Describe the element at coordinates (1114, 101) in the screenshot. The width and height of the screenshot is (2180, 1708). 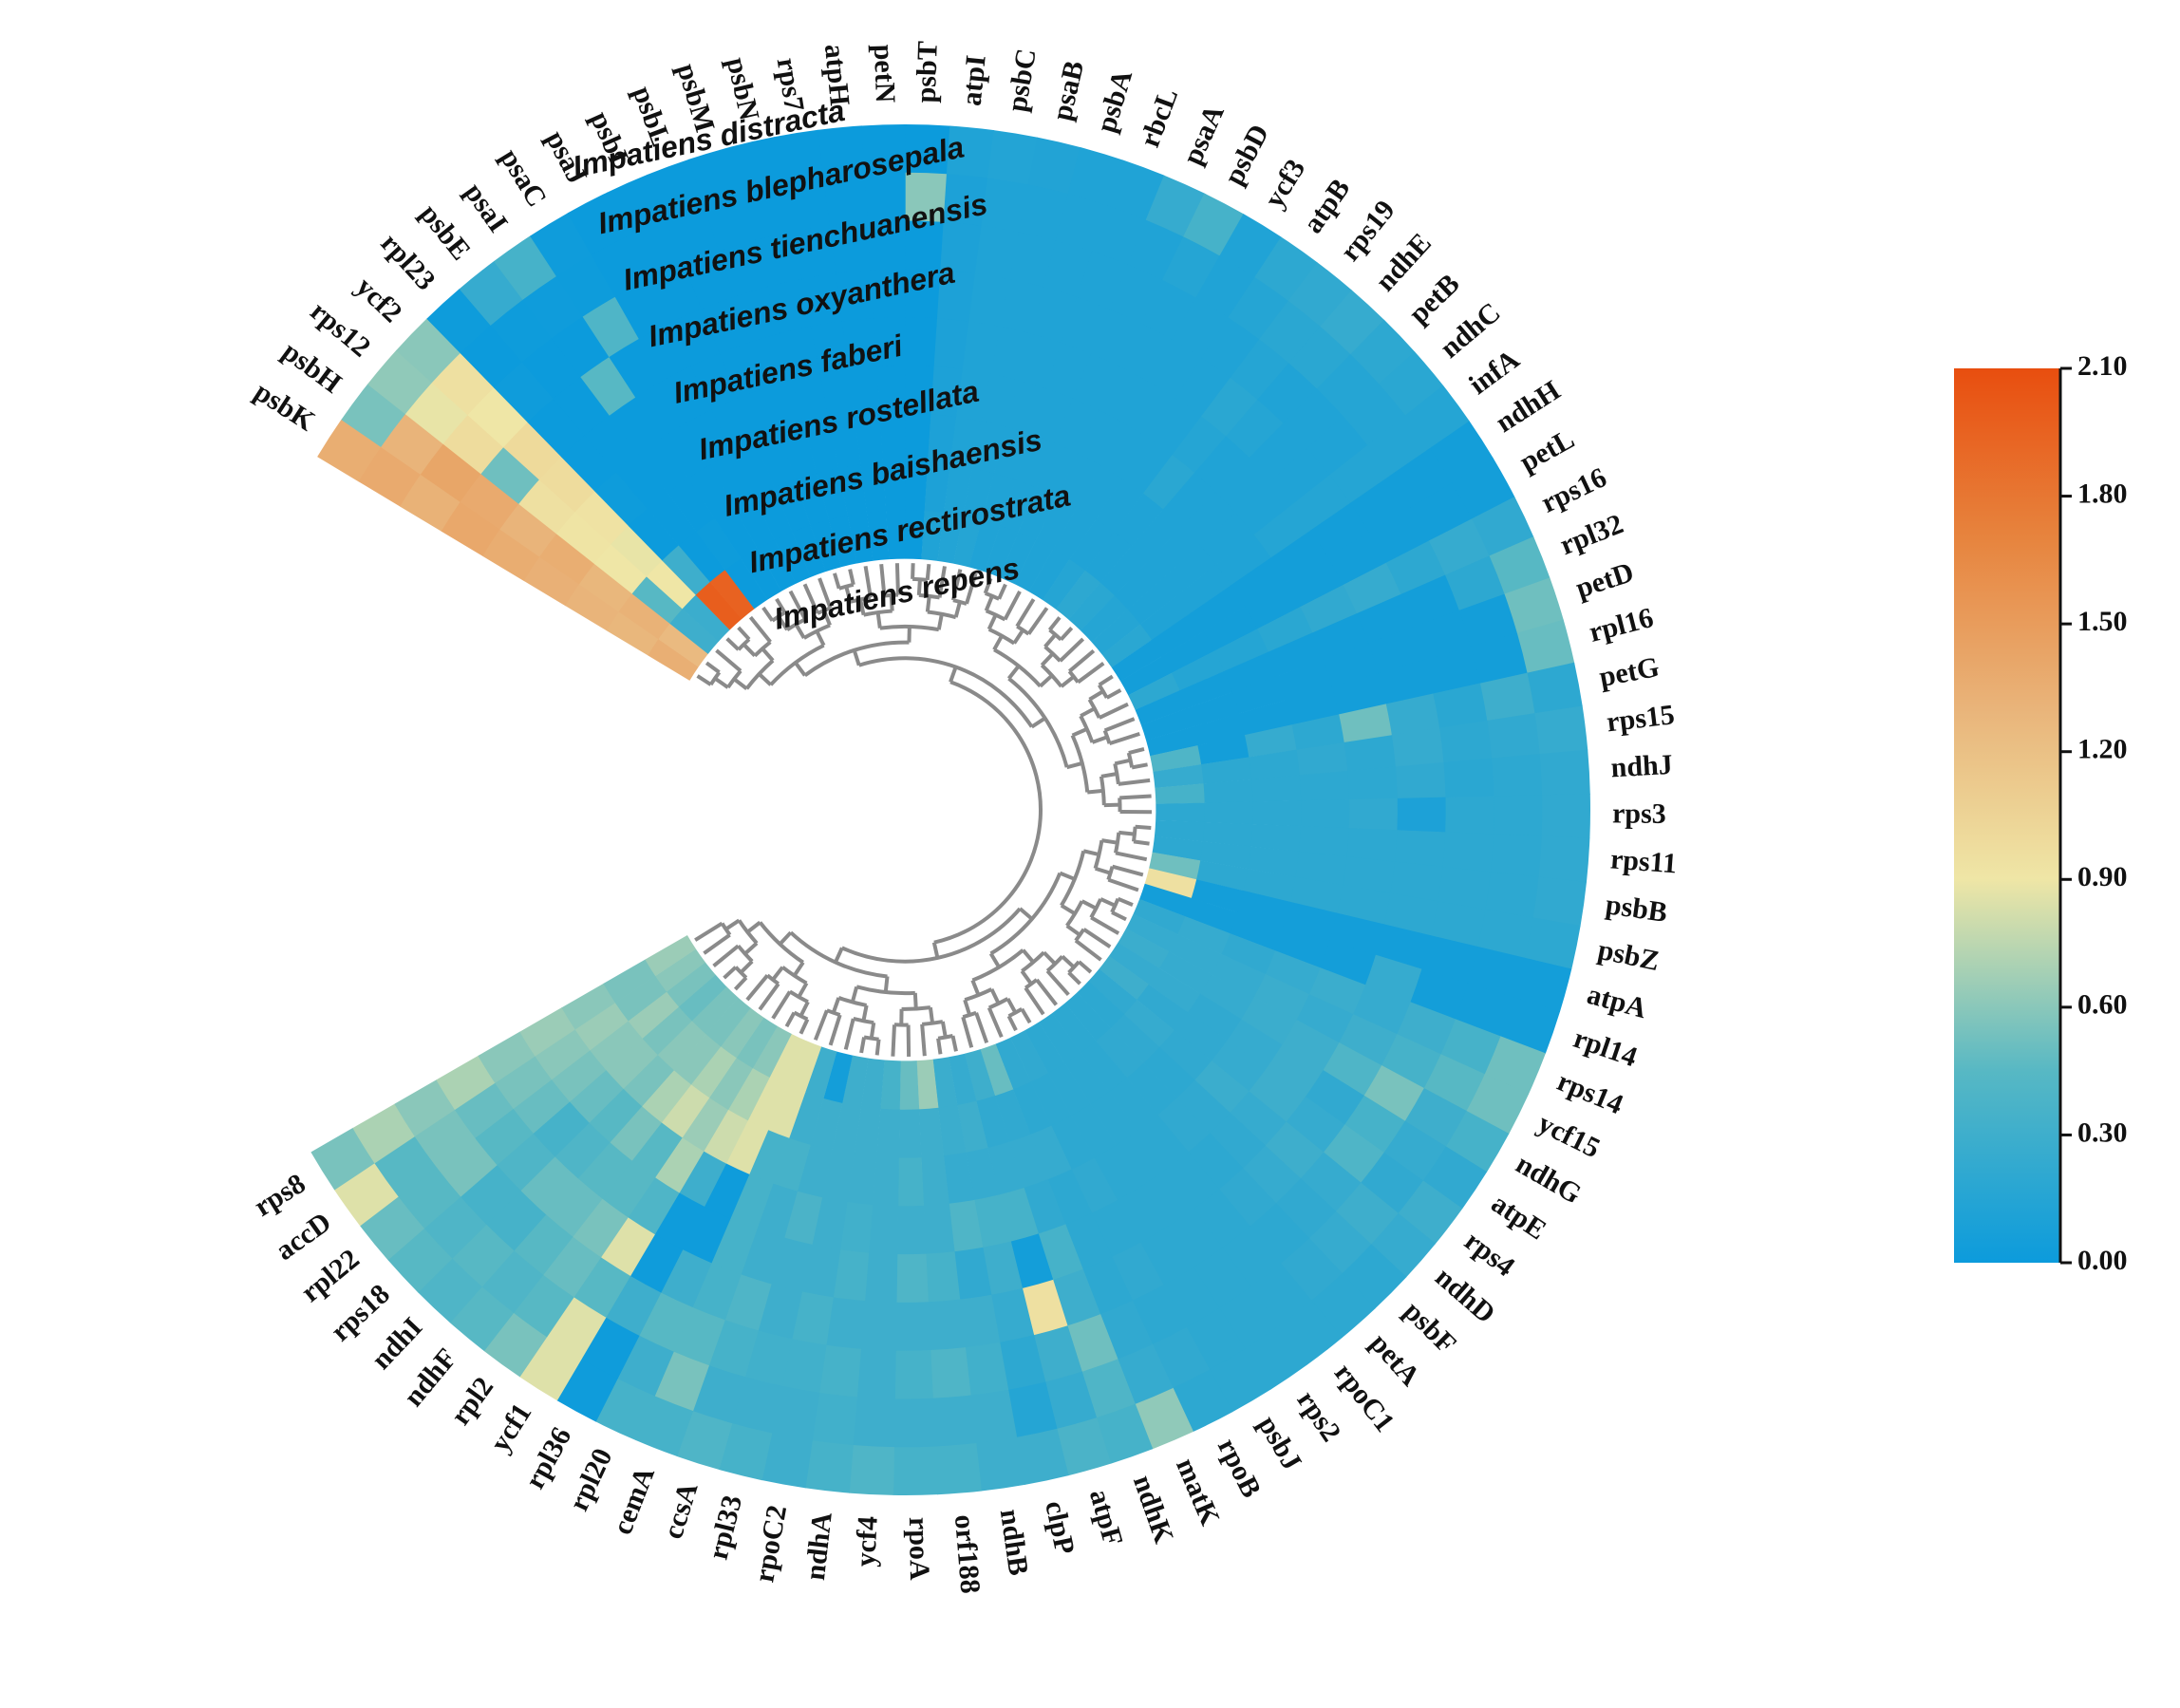
I see `gene-label: psbA` at that location.